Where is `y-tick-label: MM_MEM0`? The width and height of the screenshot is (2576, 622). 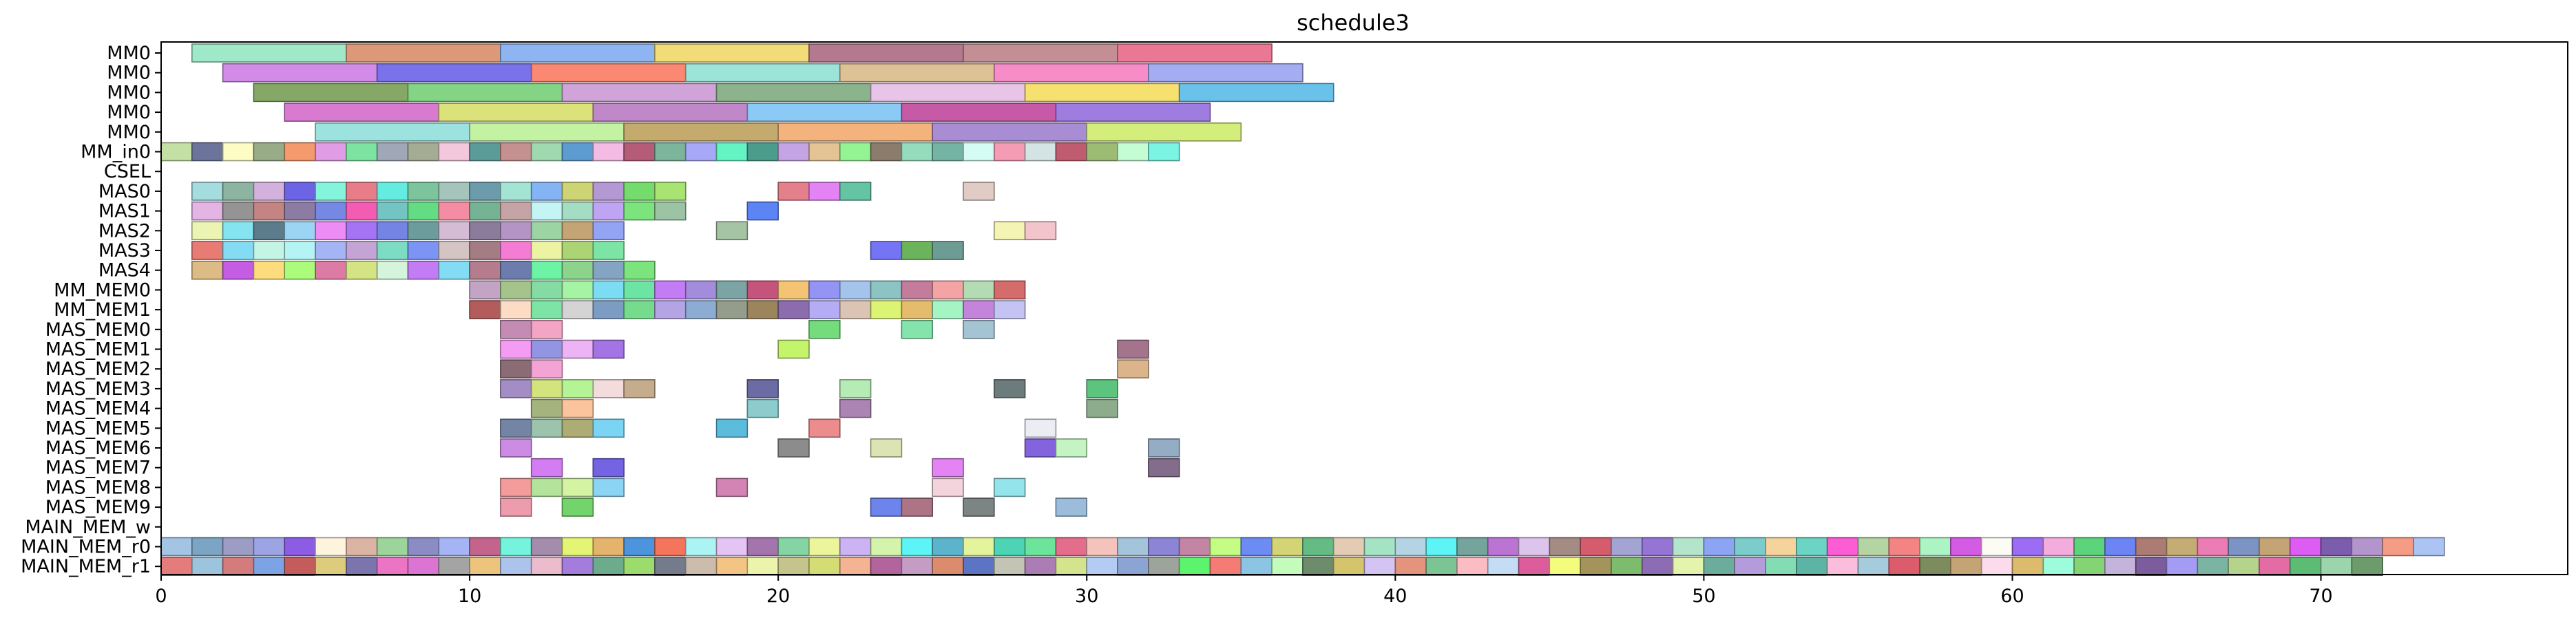 y-tick-label: MM_MEM0 is located at coordinates (102, 290).